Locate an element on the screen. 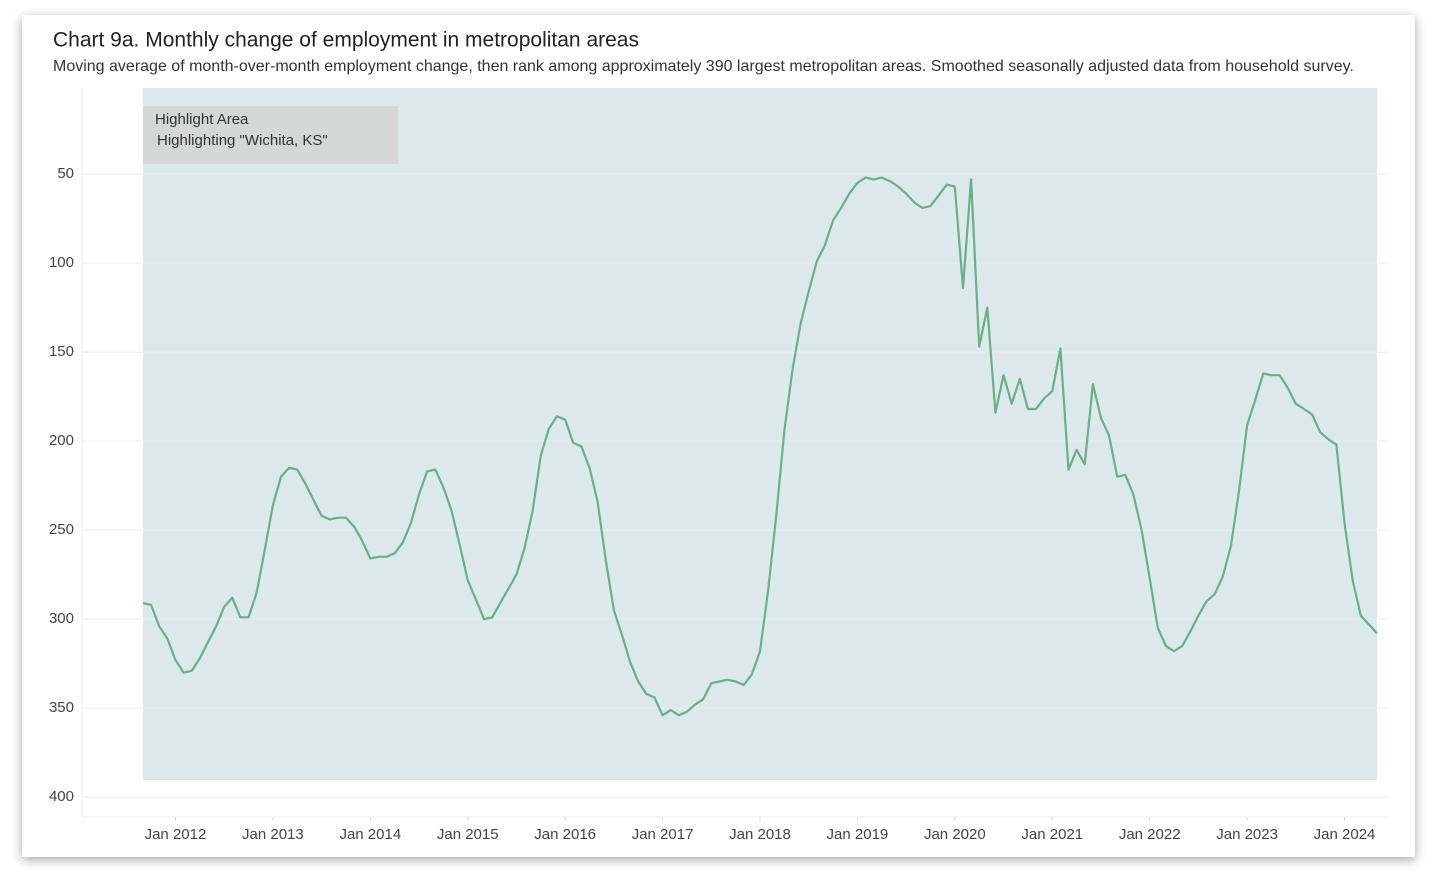  x-tick-label: Jan 2021 is located at coordinates (1052, 834).